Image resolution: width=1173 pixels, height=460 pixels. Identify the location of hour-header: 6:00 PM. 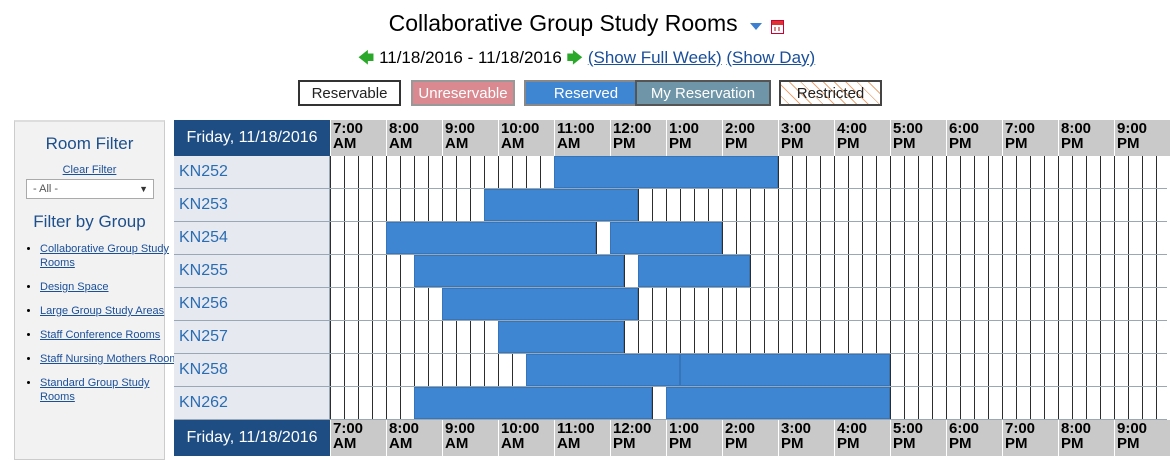
(974, 138).